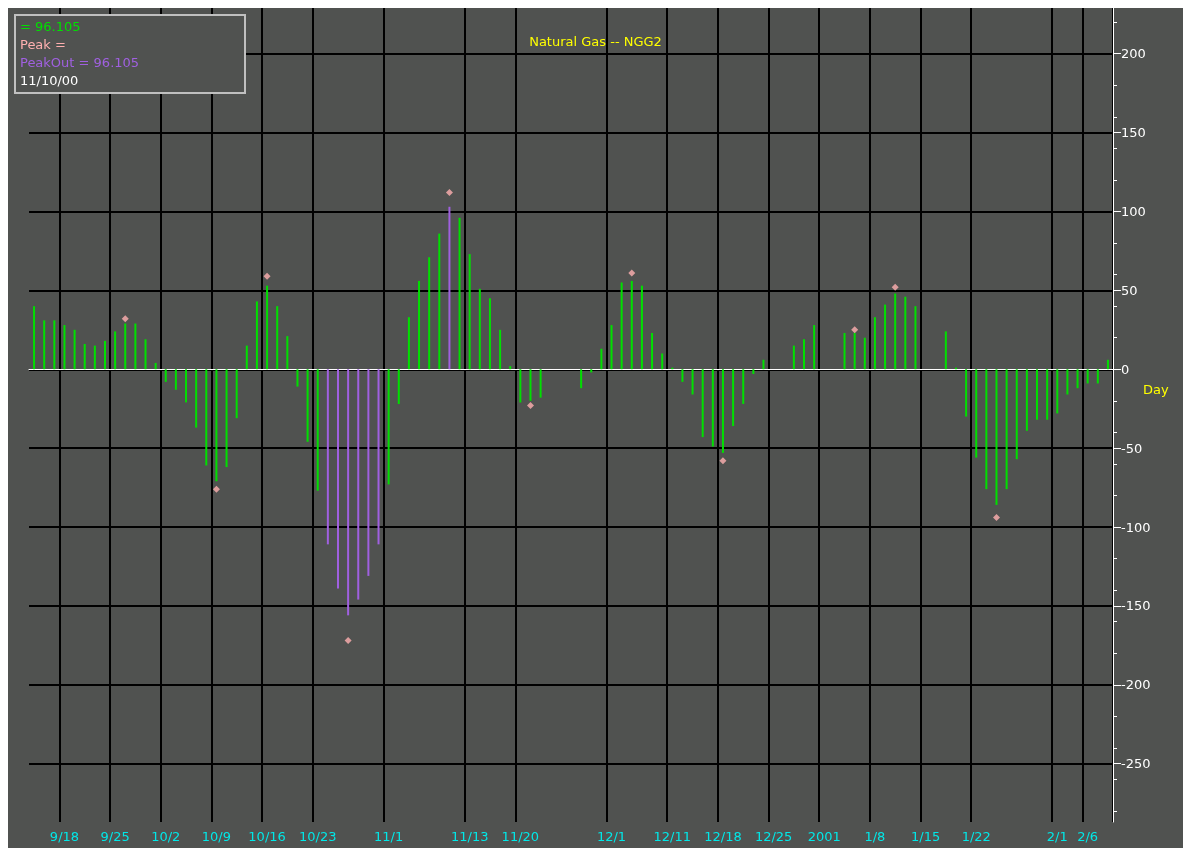 Image resolution: width=1191 pixels, height=856 pixels. I want to click on y-tick-label: 0, so click(1125, 369).